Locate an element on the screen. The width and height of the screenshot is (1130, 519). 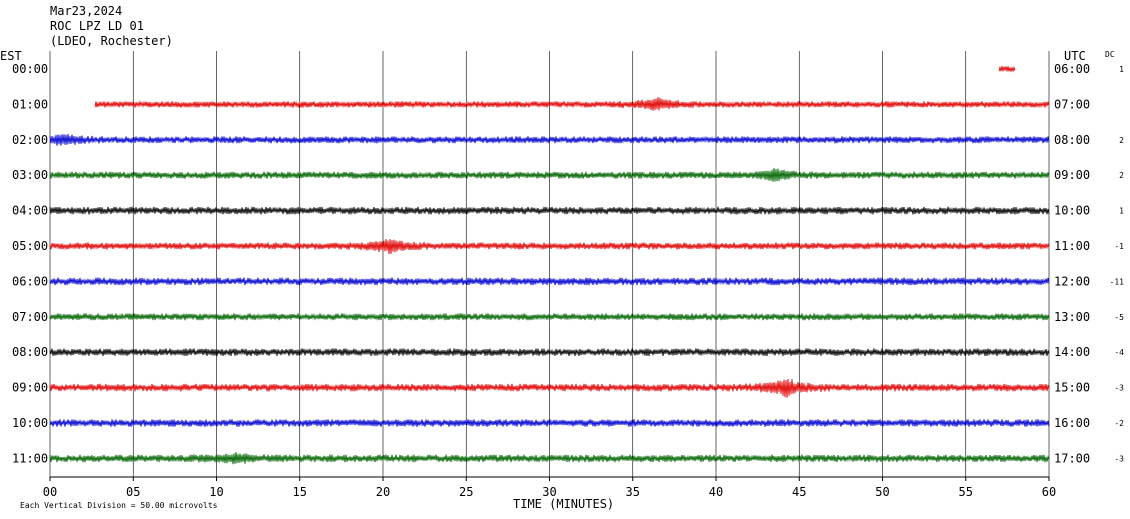
x-tick-label: 05 is located at coordinates (133, 492).